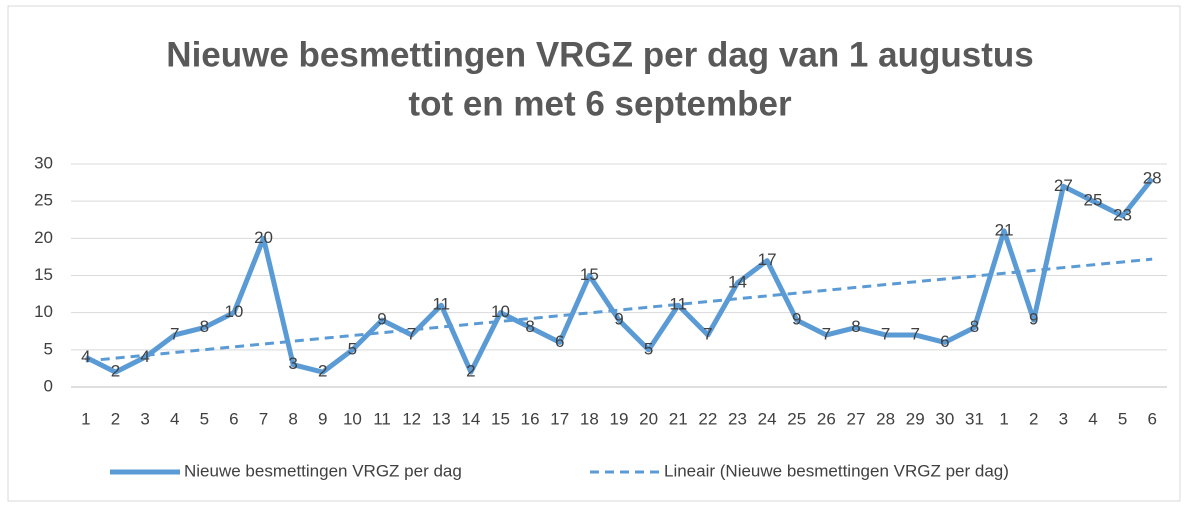 This screenshot has height=507, width=1187. Describe the element at coordinates (796, 418) in the screenshot. I see `x-tick-label: 25` at that location.